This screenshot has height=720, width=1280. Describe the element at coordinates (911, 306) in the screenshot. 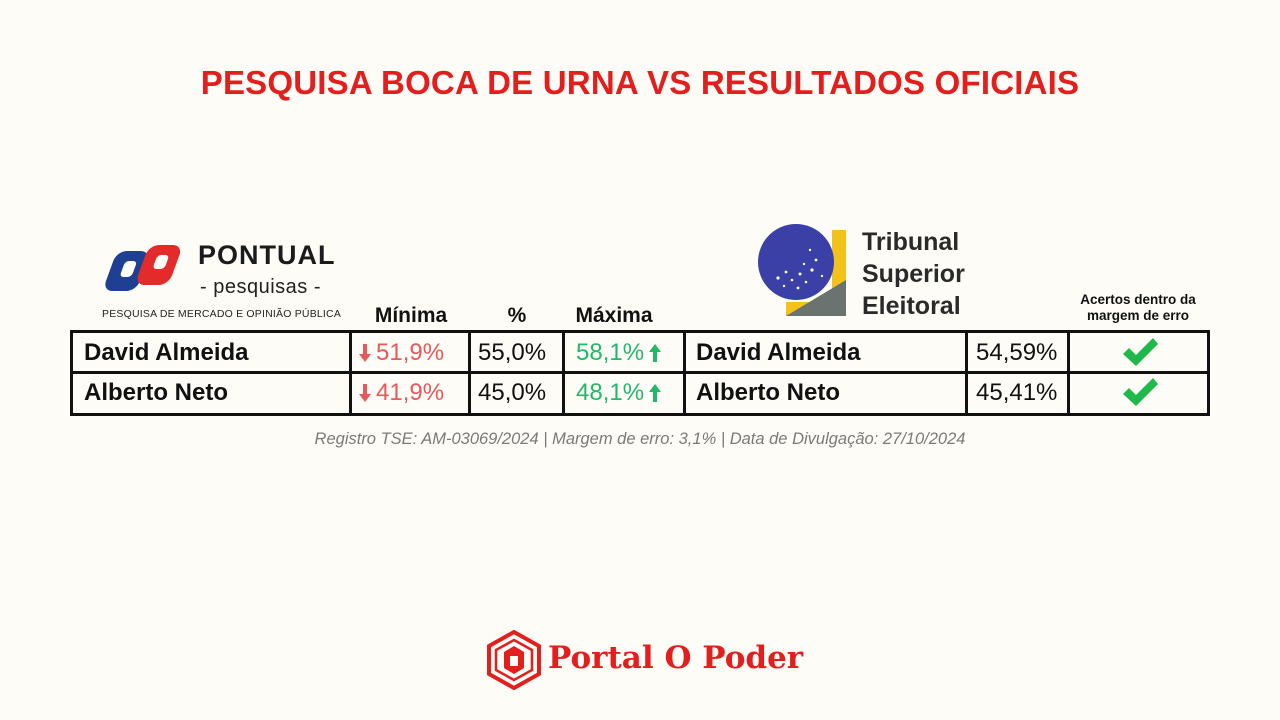

I see `tse-name-line3: Eleitoral` at that location.